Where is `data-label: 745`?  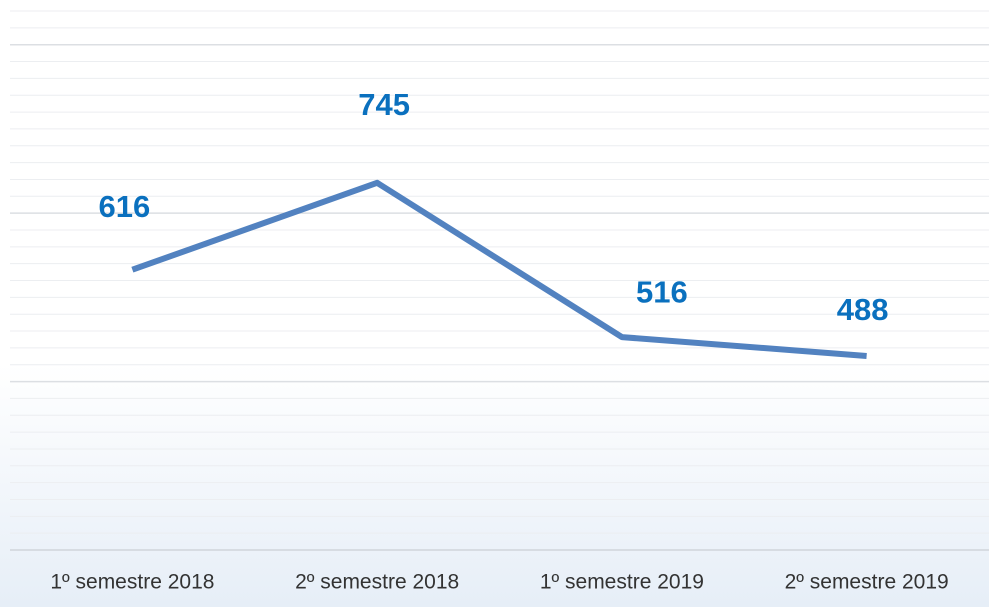
data-label: 745 is located at coordinates (384, 104).